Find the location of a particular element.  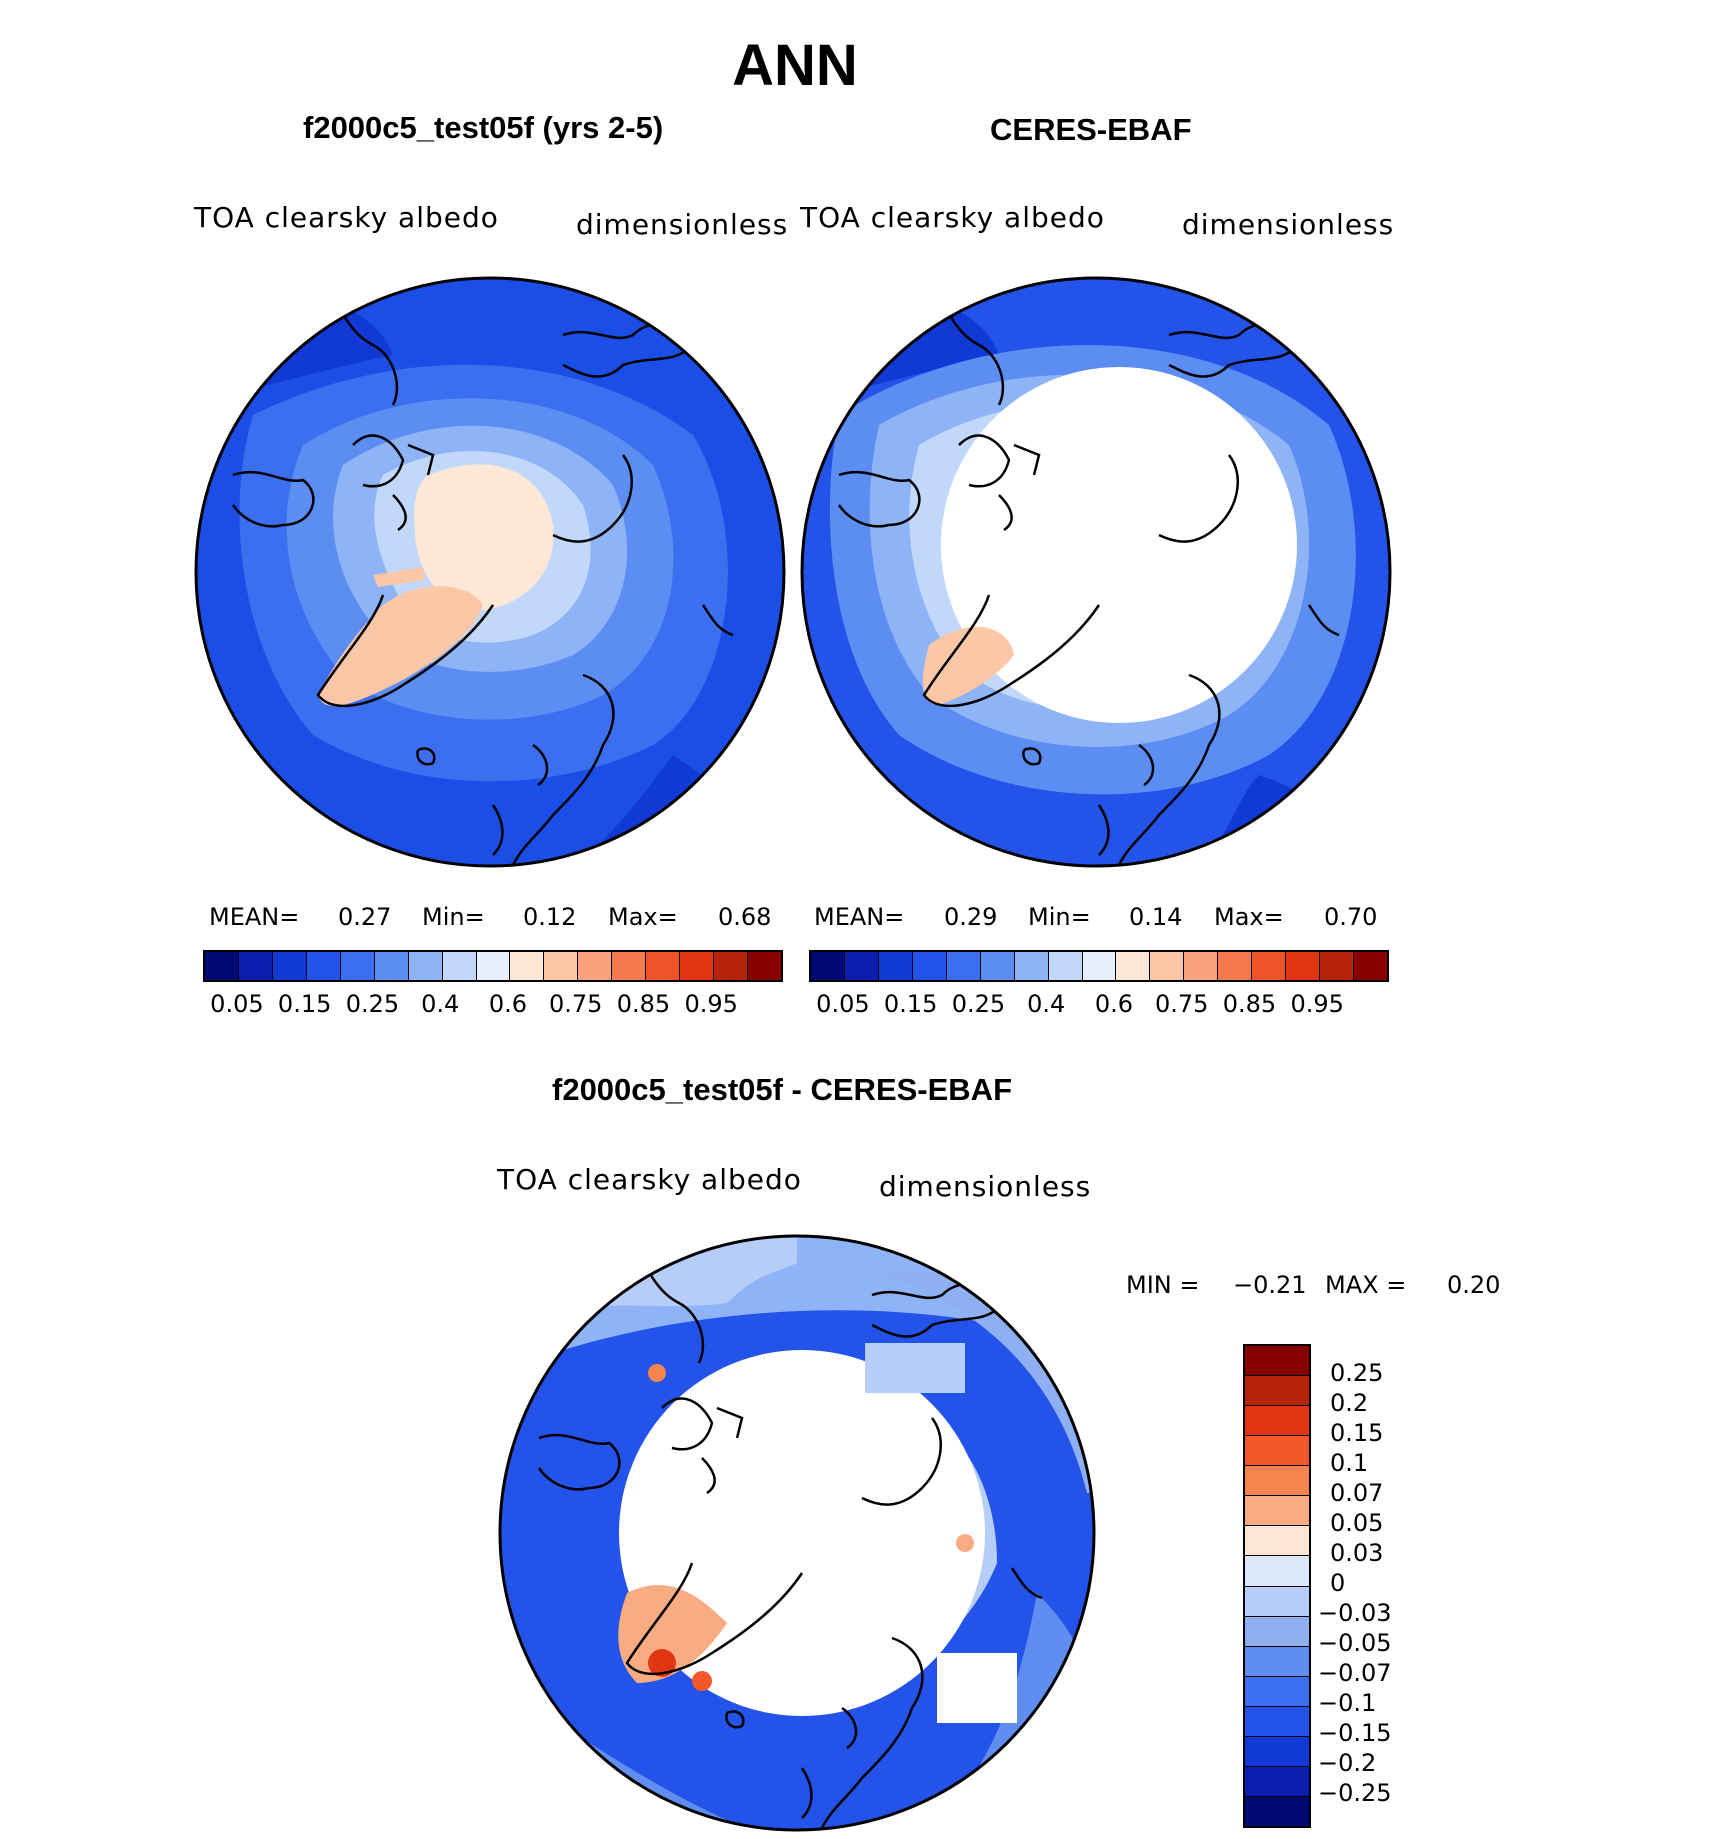

panel2-min-value: 0.14 is located at coordinates (1156, 917).